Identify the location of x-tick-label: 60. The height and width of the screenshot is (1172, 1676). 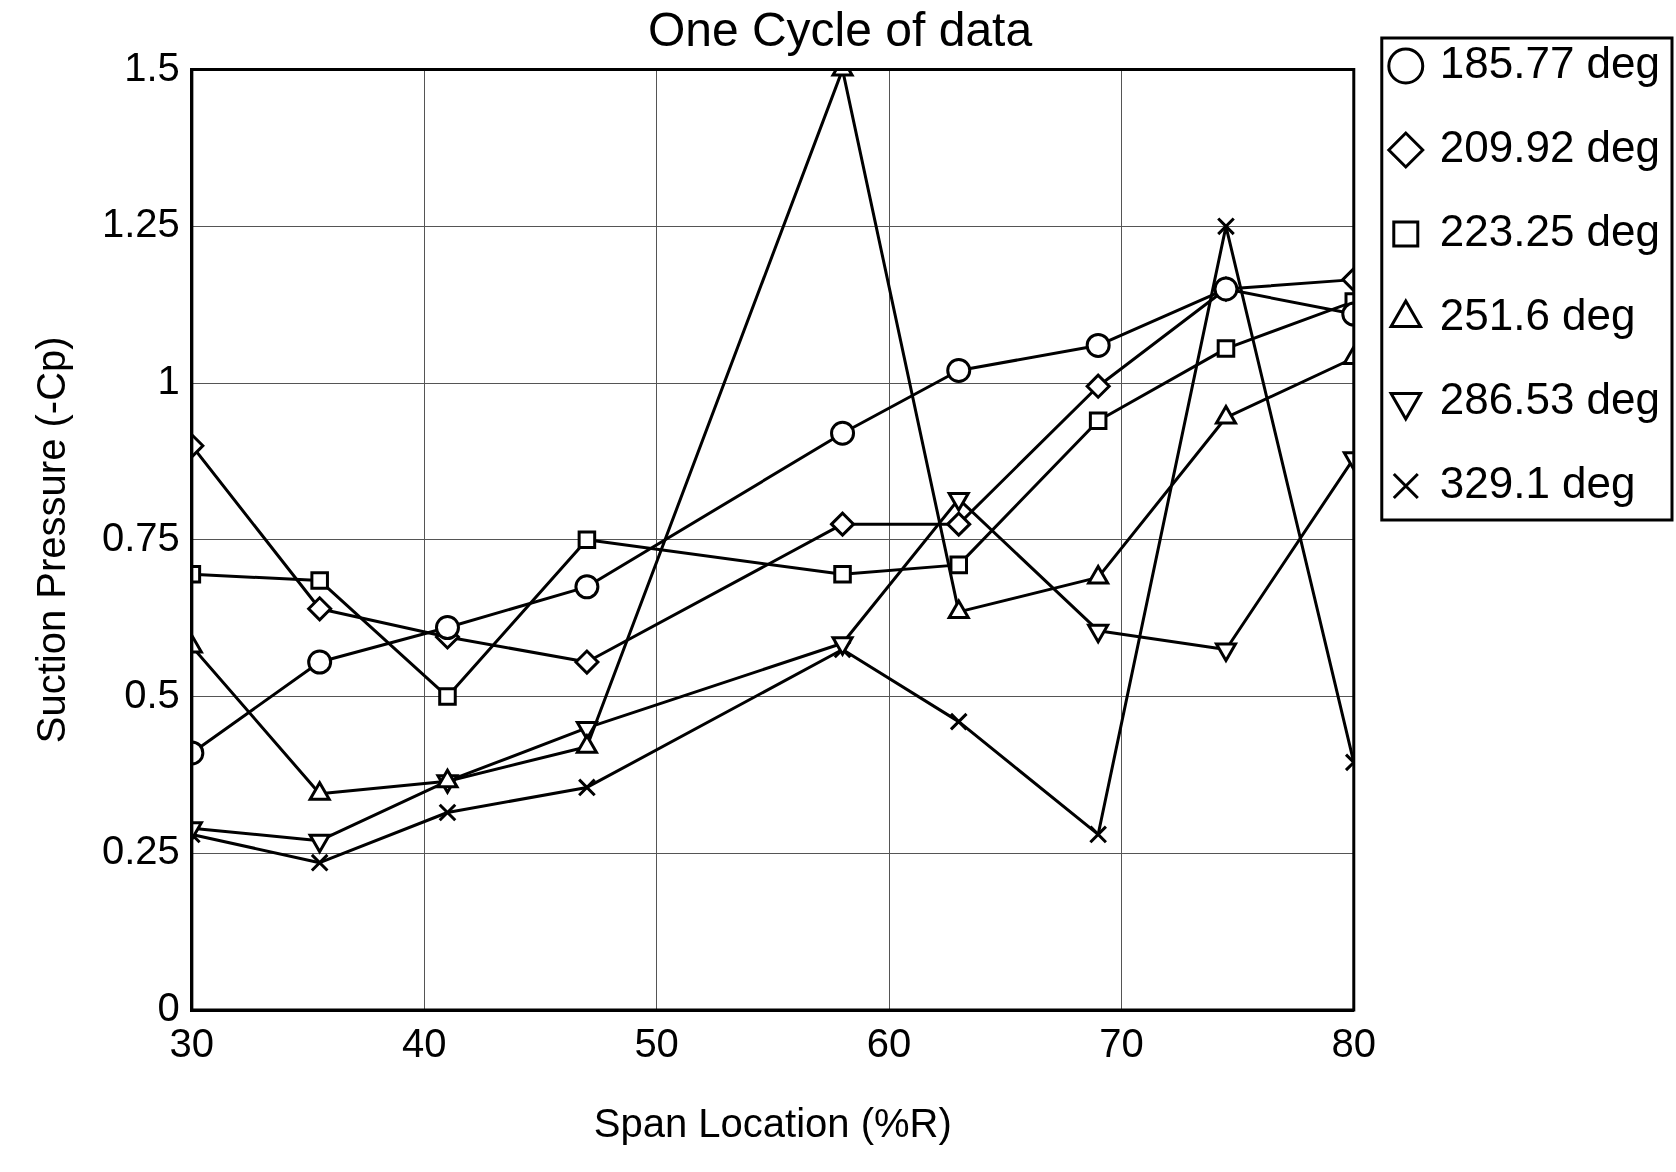
(889, 1043).